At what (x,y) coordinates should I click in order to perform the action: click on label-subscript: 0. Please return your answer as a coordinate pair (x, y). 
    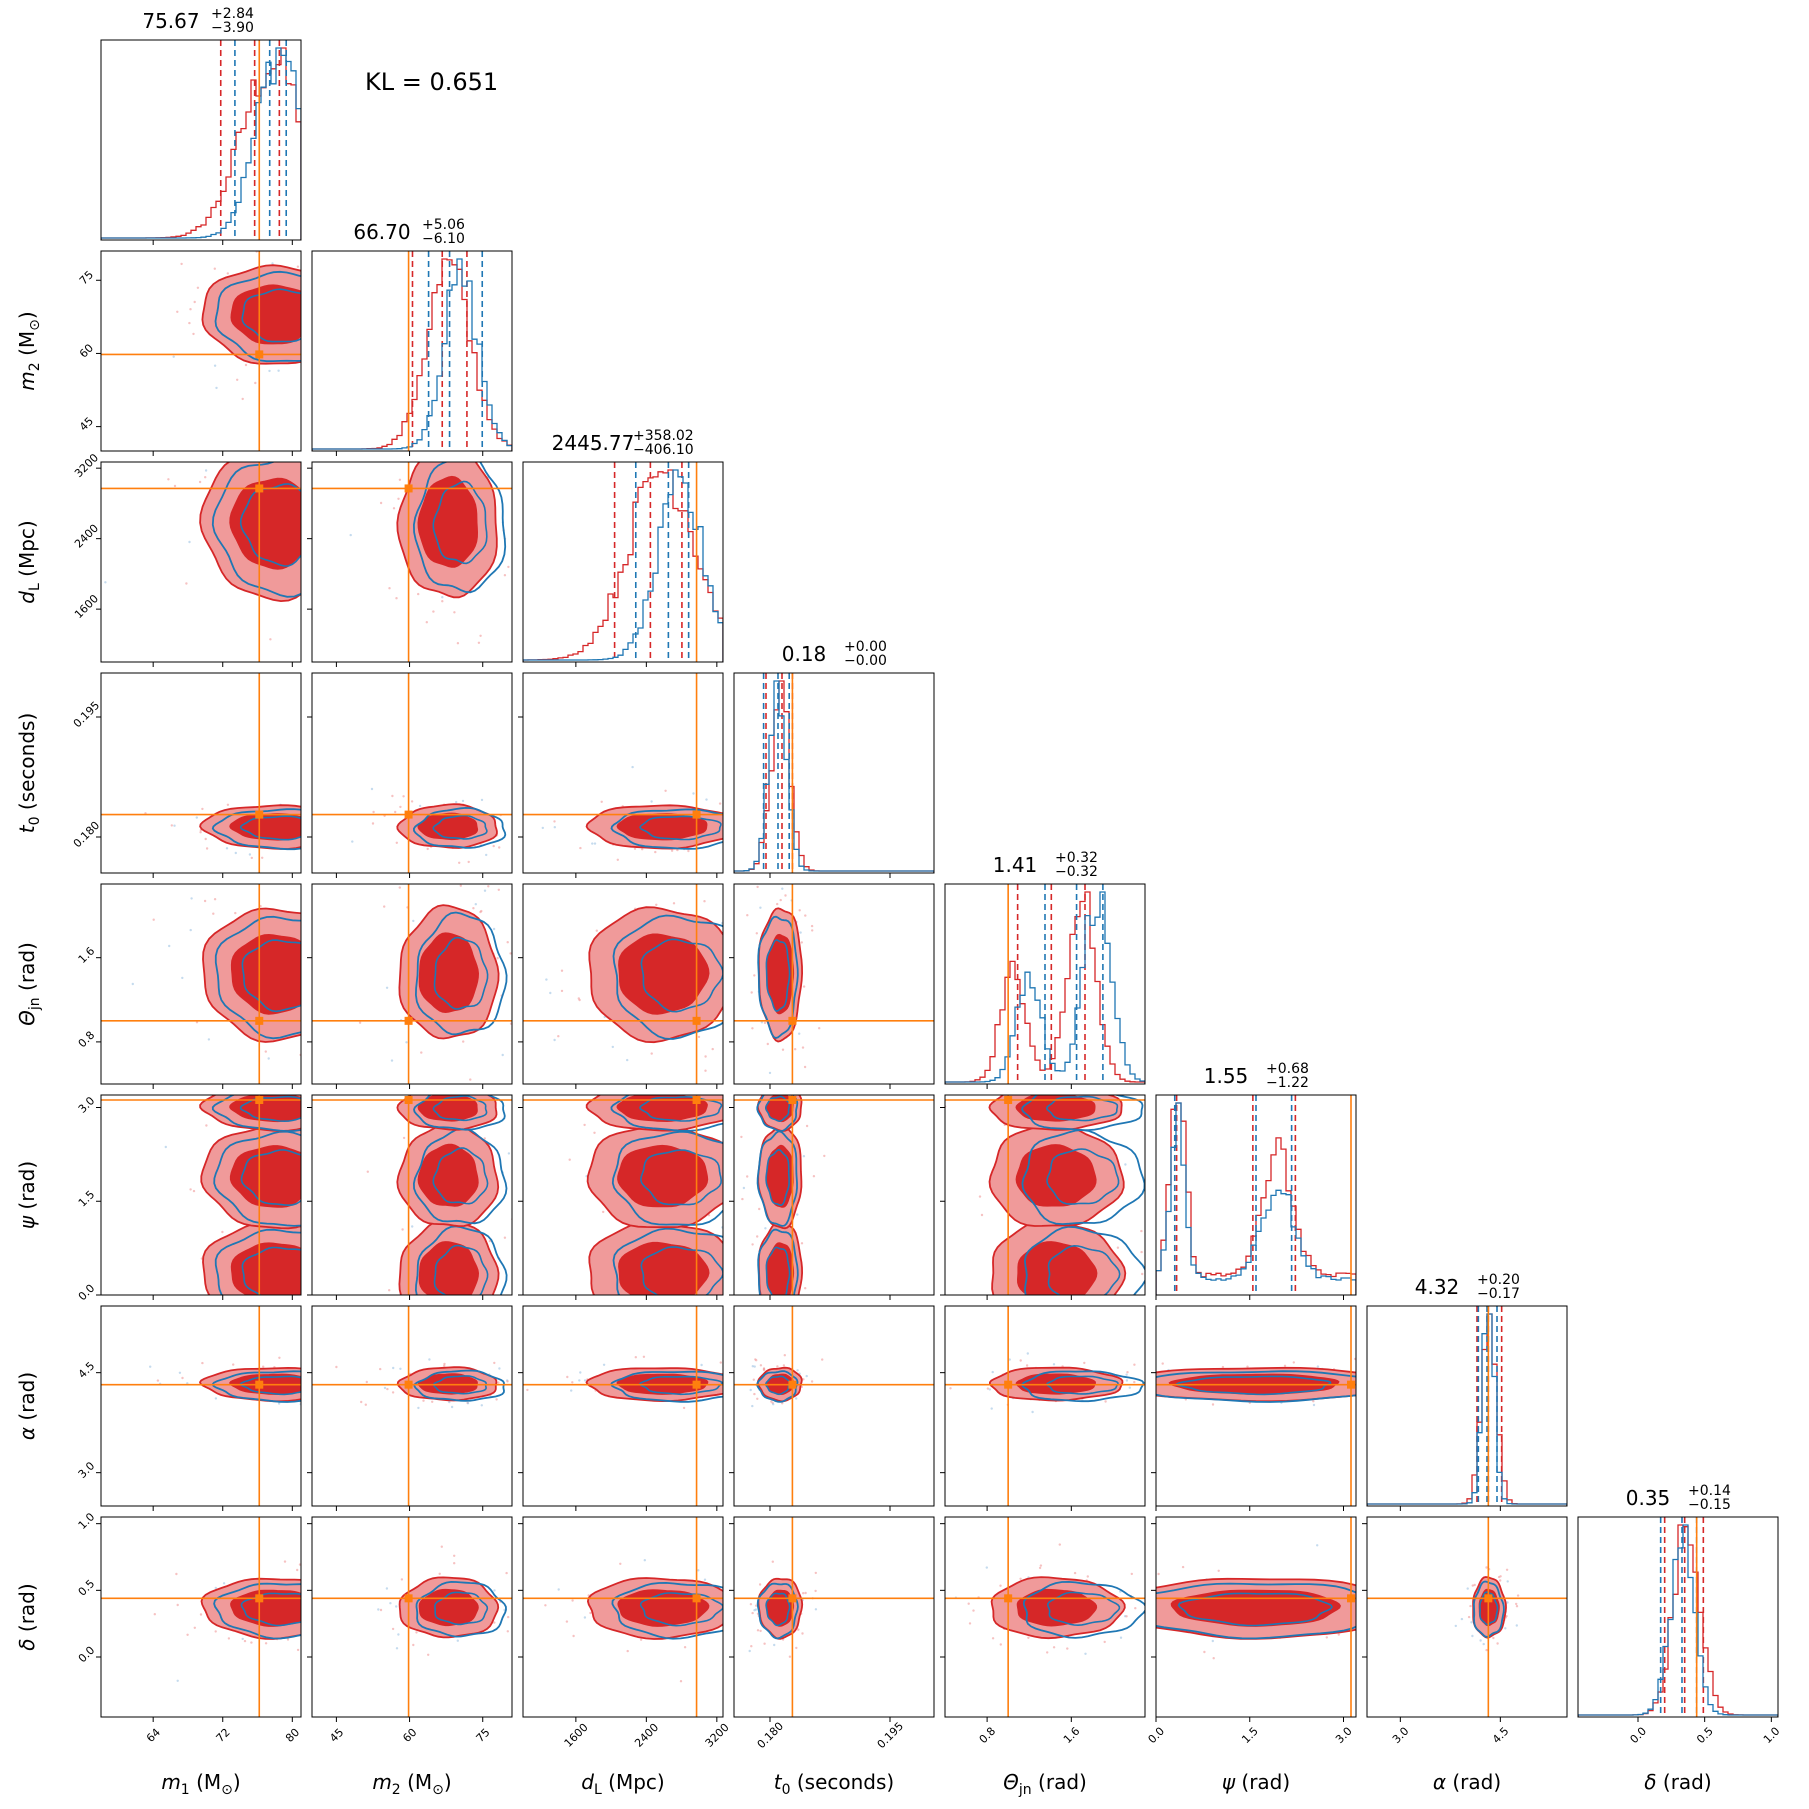
    Looking at the image, I should click on (786, 1790).